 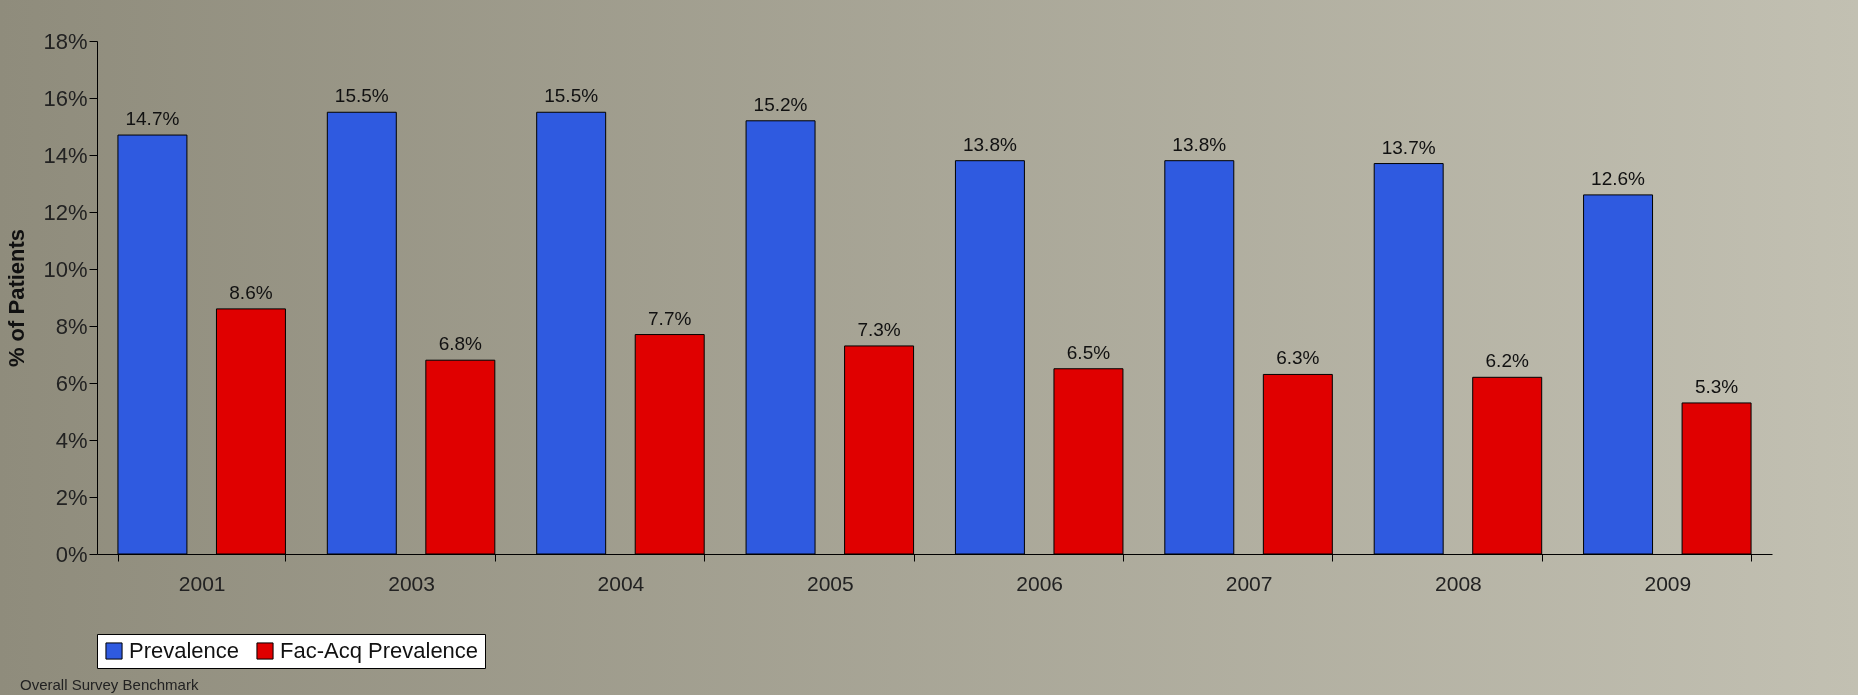 I want to click on y-tick-label: 10%, so click(x=65, y=269).